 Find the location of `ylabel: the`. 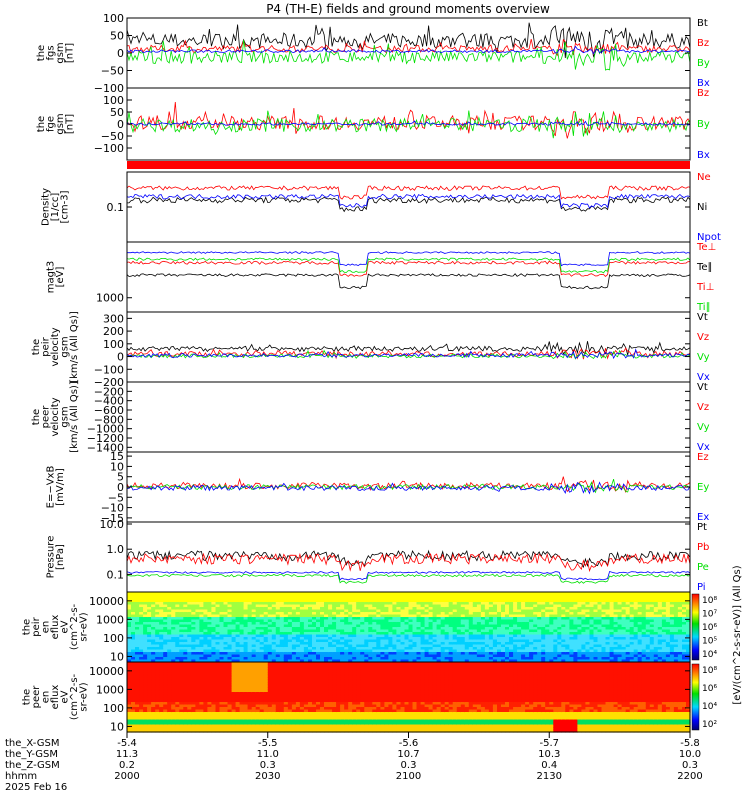

ylabel: the is located at coordinates (41, 124).